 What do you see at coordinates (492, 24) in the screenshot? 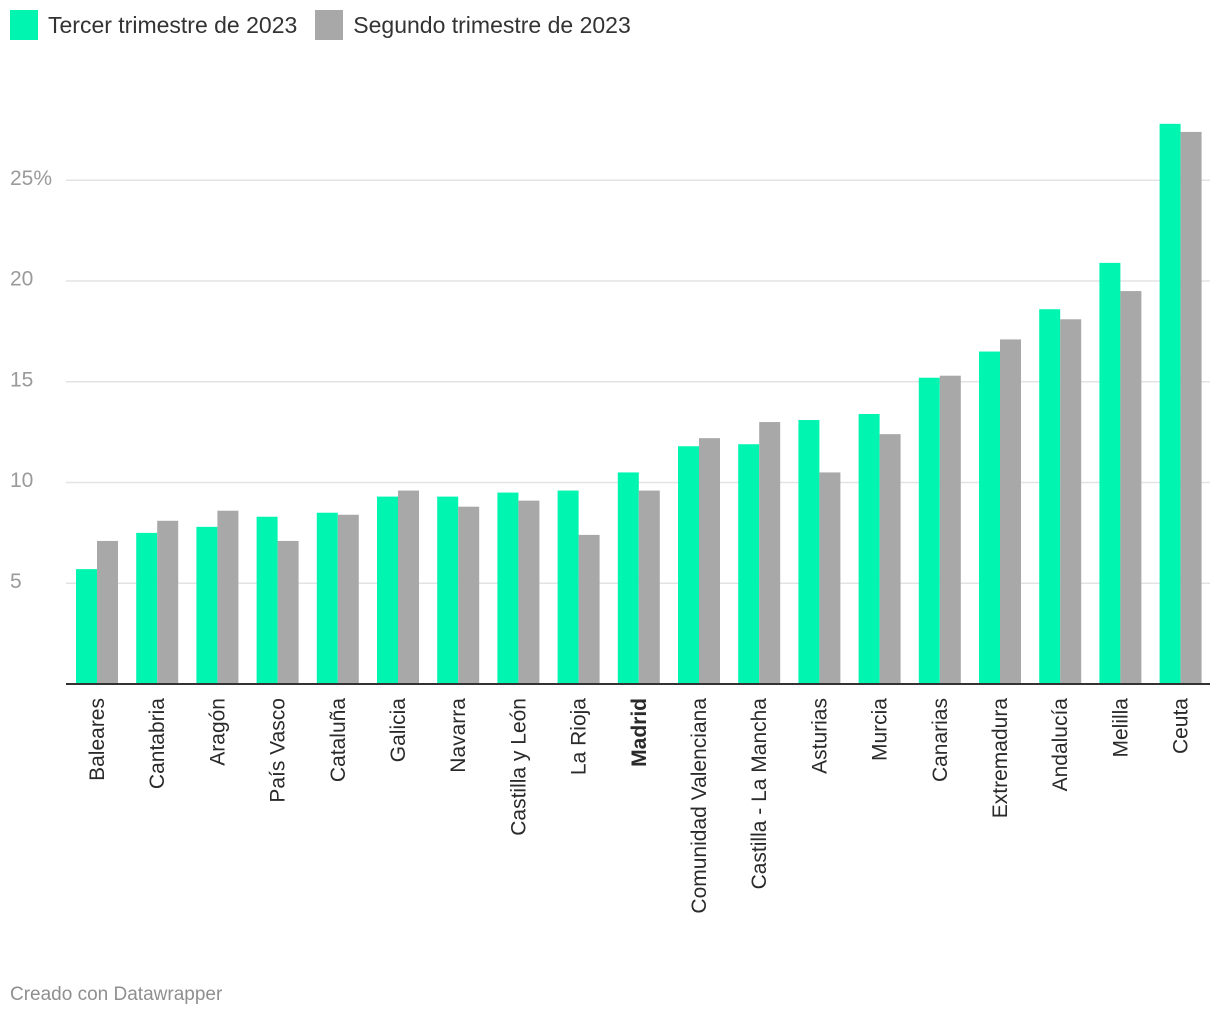
I see `legend-label-q2: Segundo trimestre de 2023` at bounding box center [492, 24].